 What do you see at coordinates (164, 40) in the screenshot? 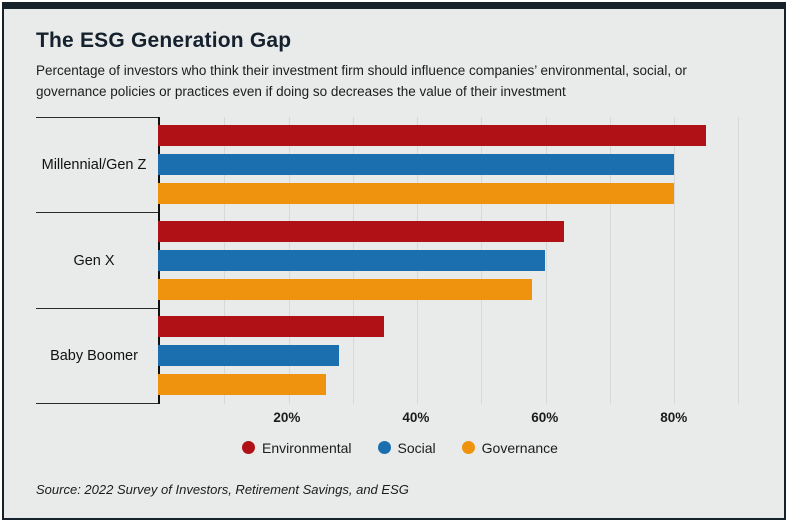
I see `page-title: The ESG Generation Gap` at bounding box center [164, 40].